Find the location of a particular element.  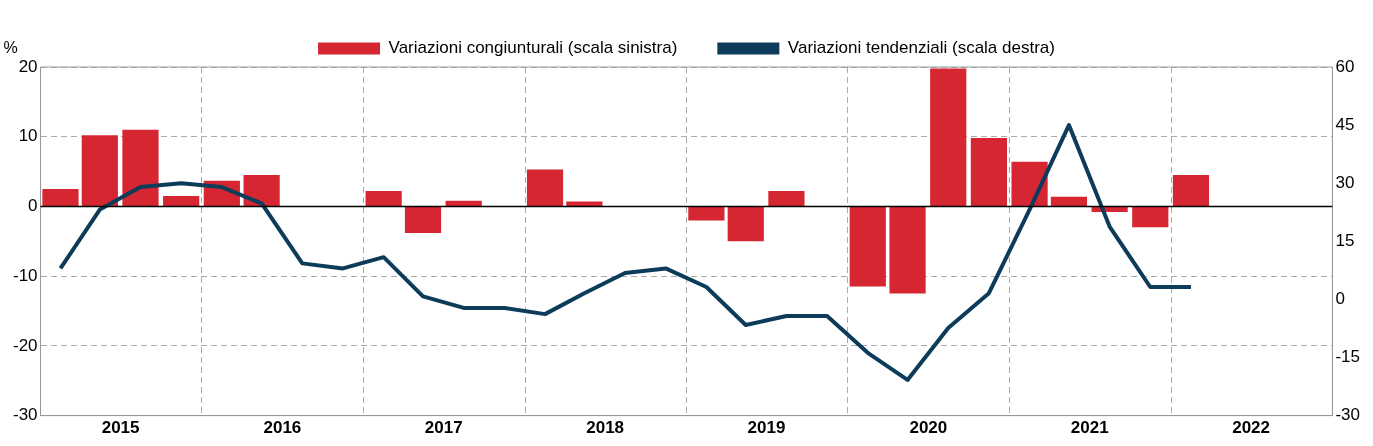

x-tick-label: 2022 is located at coordinates (1251, 428).